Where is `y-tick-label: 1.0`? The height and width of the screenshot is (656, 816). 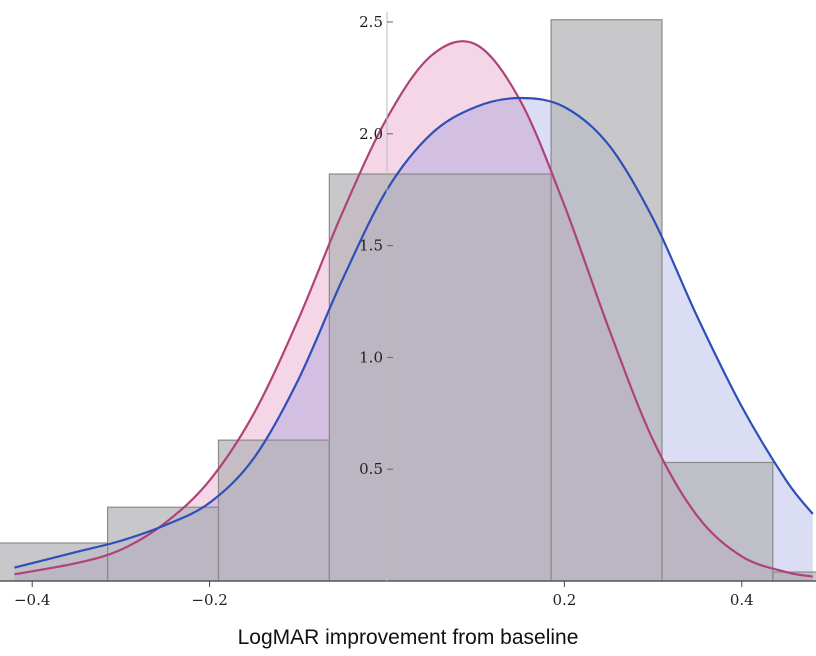 y-tick-label: 1.0 is located at coordinates (371, 357).